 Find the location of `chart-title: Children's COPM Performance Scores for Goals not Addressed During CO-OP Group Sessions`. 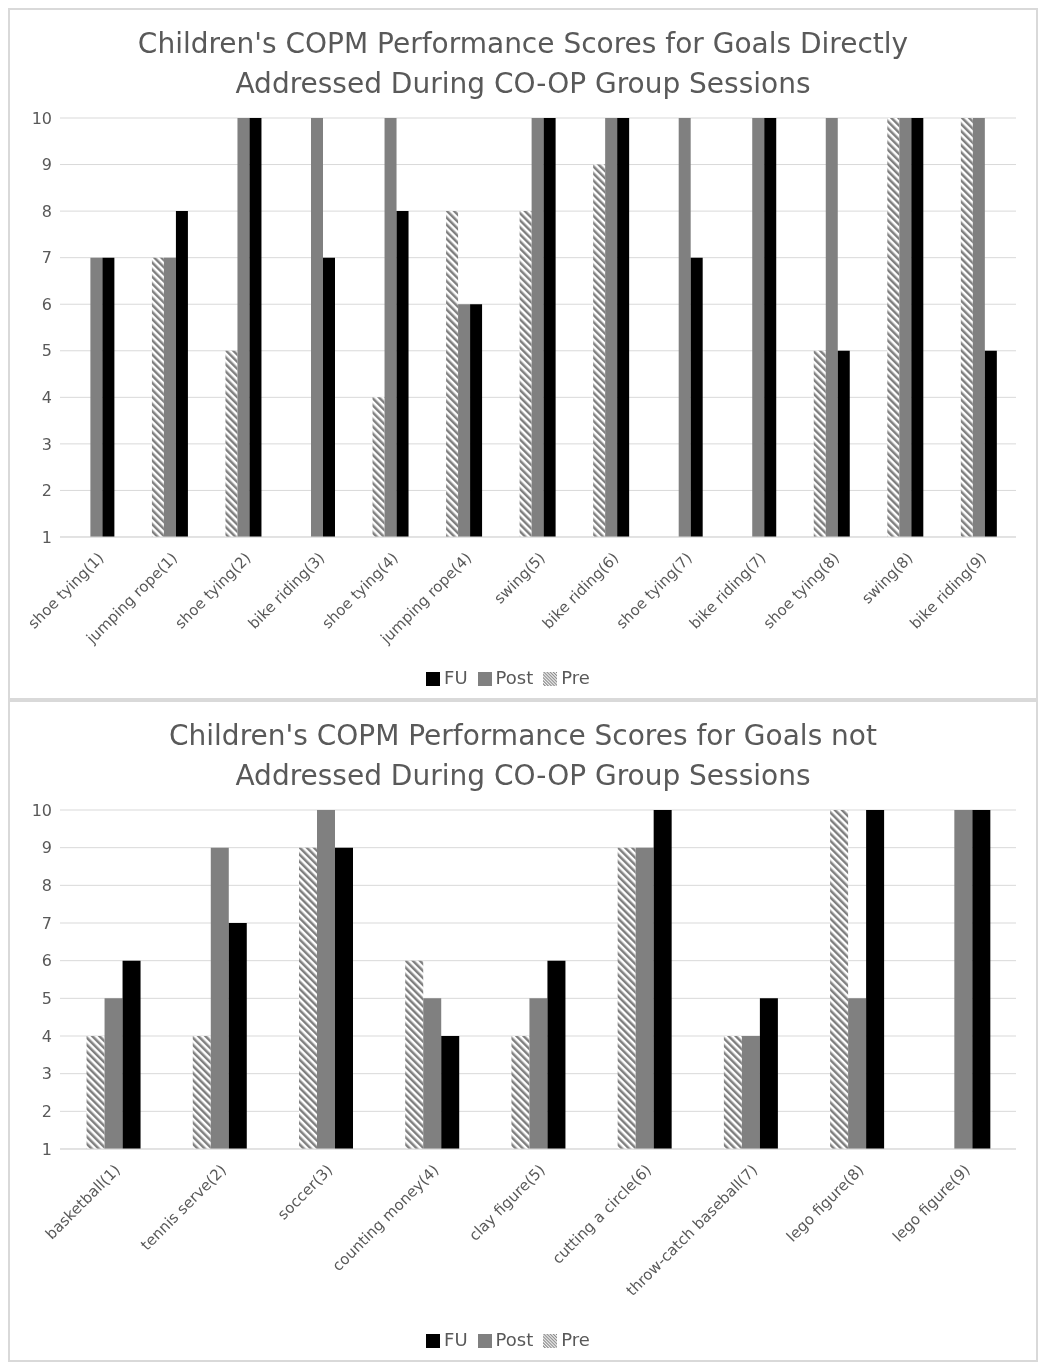

chart-title: Children's COPM Performance Scores for Goals not Addressed During CO-OP Group Sessions is located at coordinates (523, 756).